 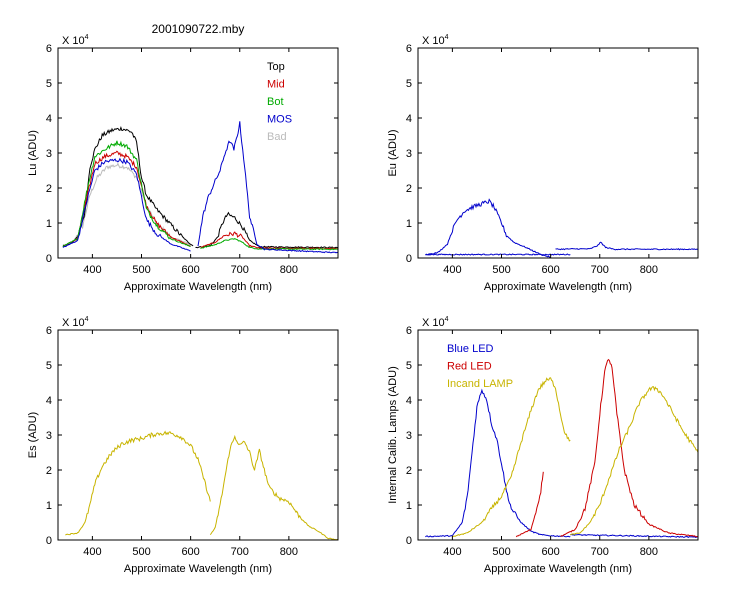 What do you see at coordinates (33, 435) in the screenshot?
I see `y-axis-label: Es (ADU)` at bounding box center [33, 435].